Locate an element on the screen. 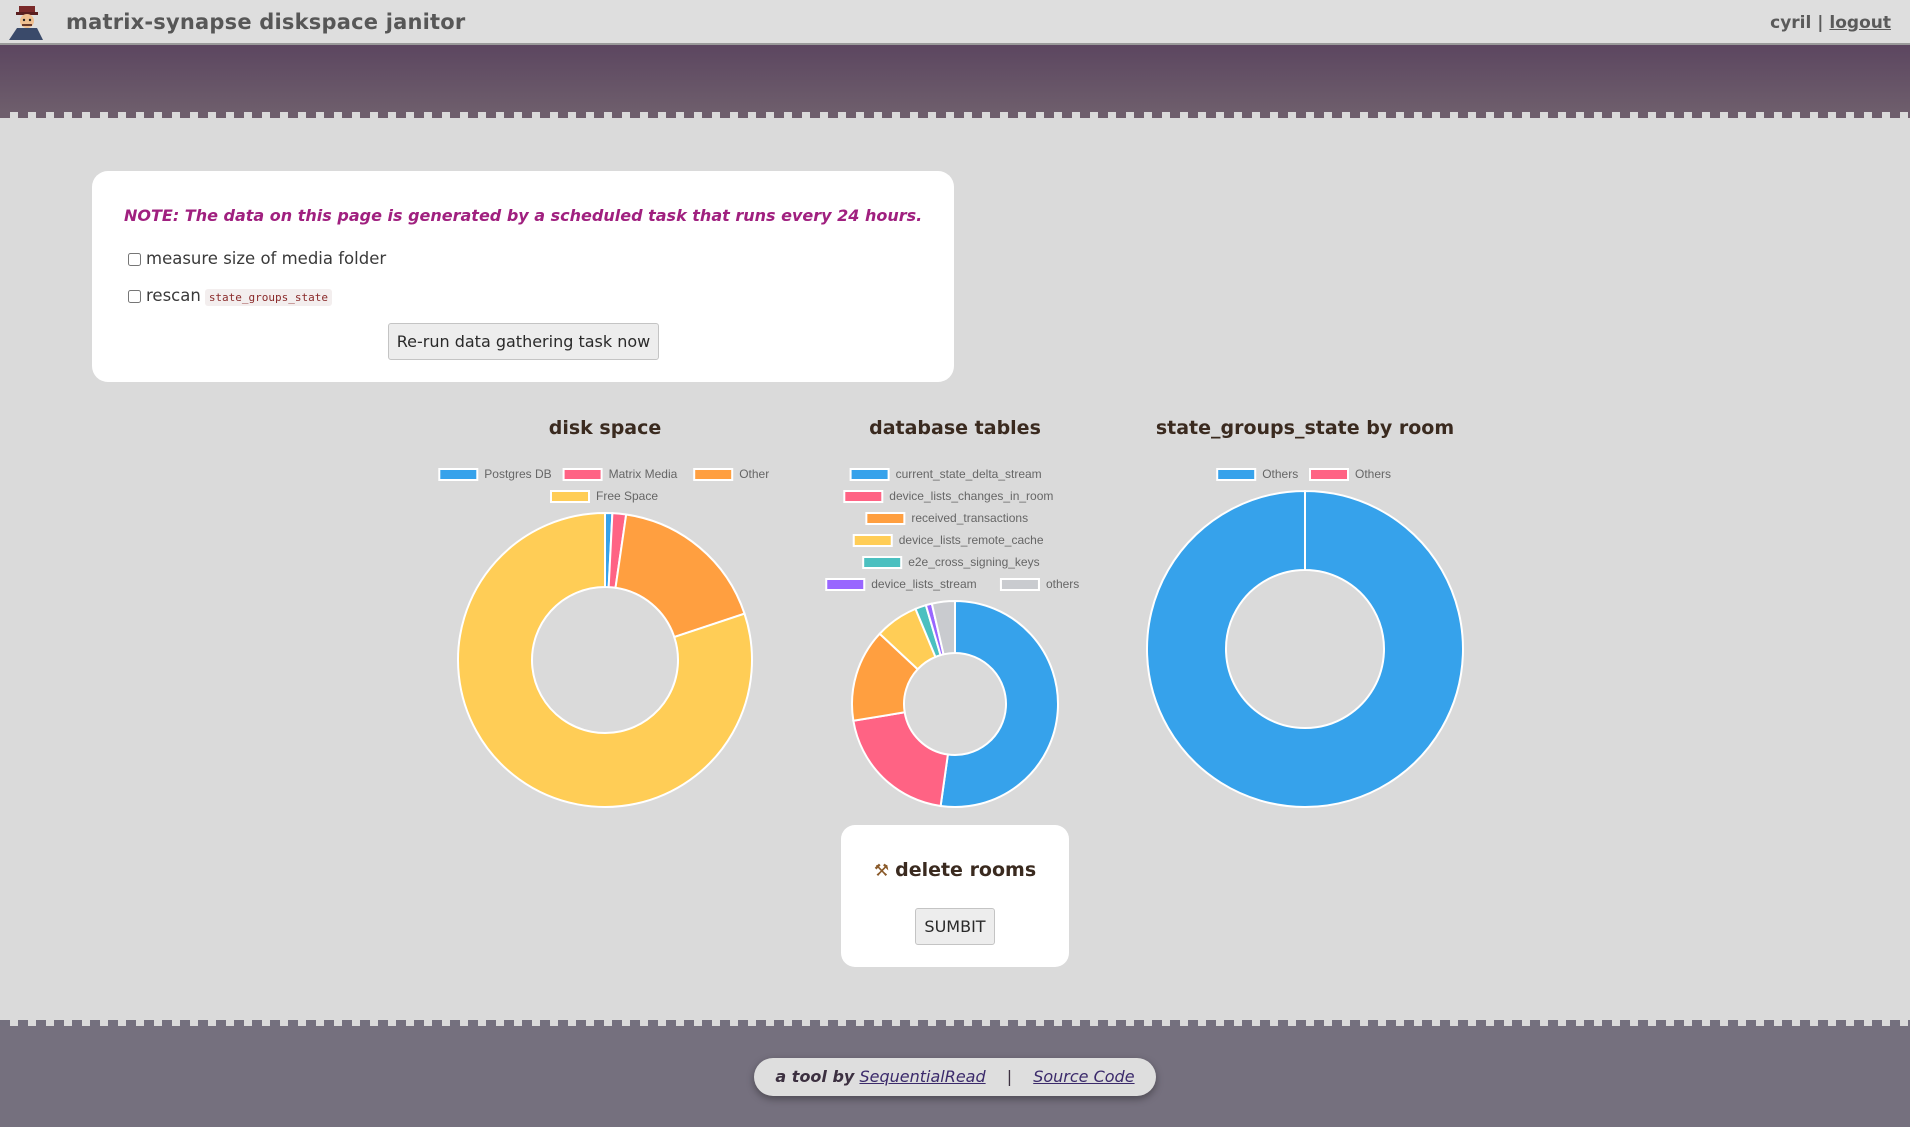 This screenshot has width=1910, height=1127. username: cyril is located at coordinates (1791, 23).